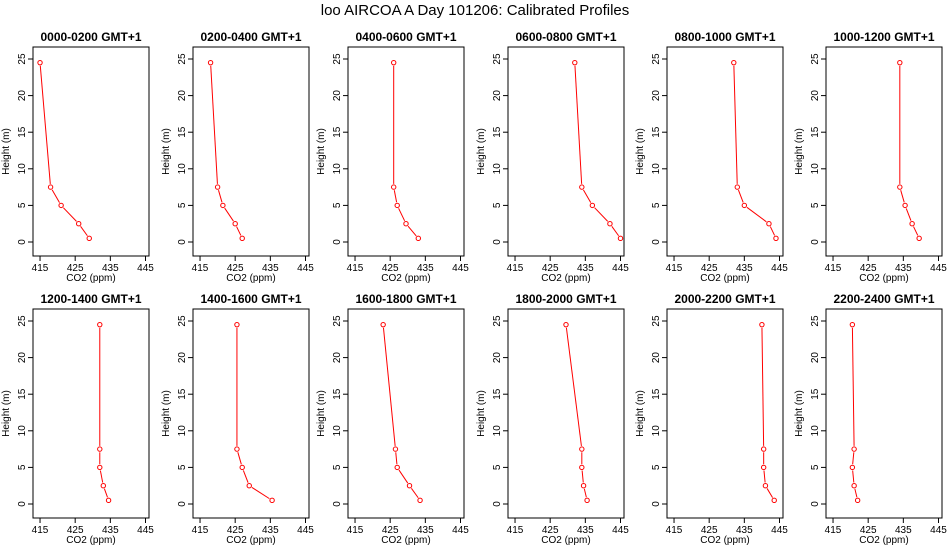 The image size is (950, 550). I want to click on panel-6-ytick-label: 15, so click(815, 132).